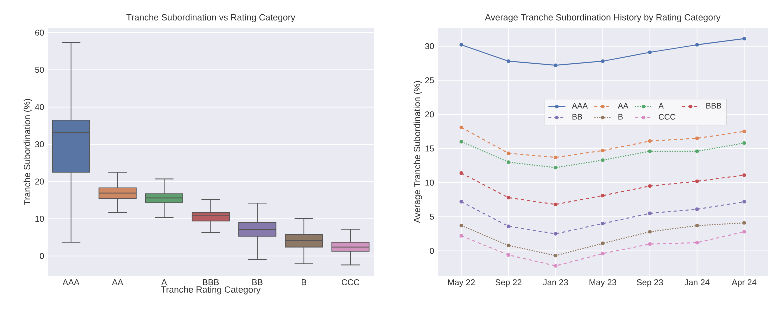 Image resolution: width=778 pixels, height=321 pixels. I want to click on x-tick-label: Apr 24, so click(744, 284).